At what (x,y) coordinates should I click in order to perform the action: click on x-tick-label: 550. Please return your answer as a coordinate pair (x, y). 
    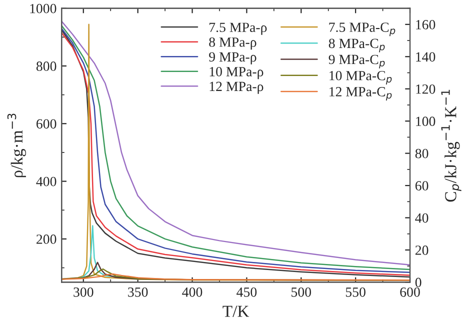
    Looking at the image, I should click on (356, 292).